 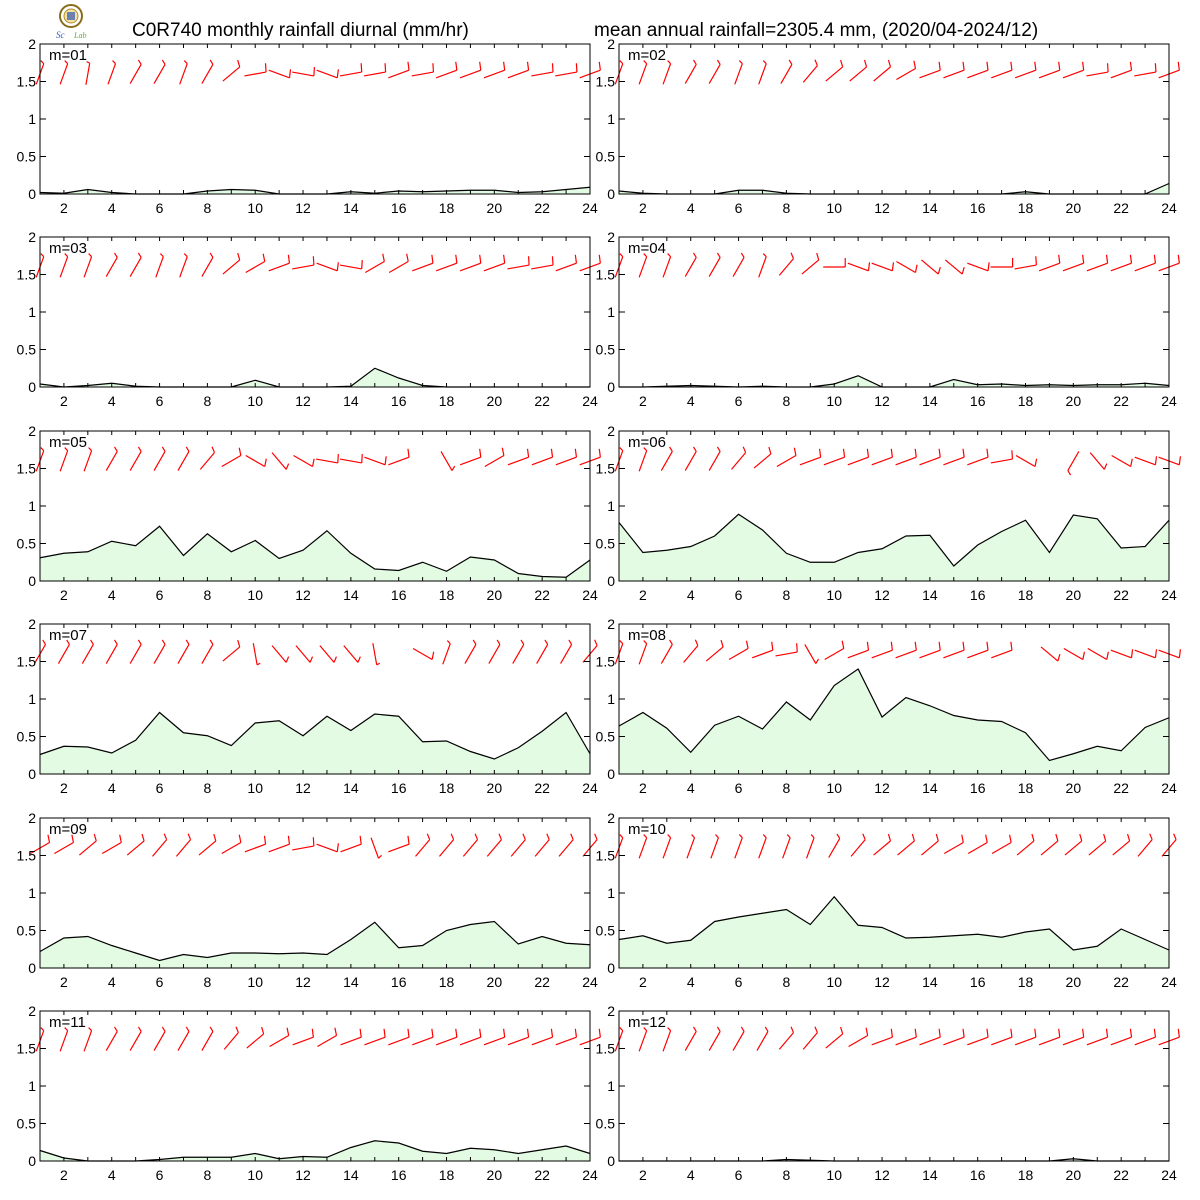 I want to click on plot-frame, so click(x=894, y=1086).